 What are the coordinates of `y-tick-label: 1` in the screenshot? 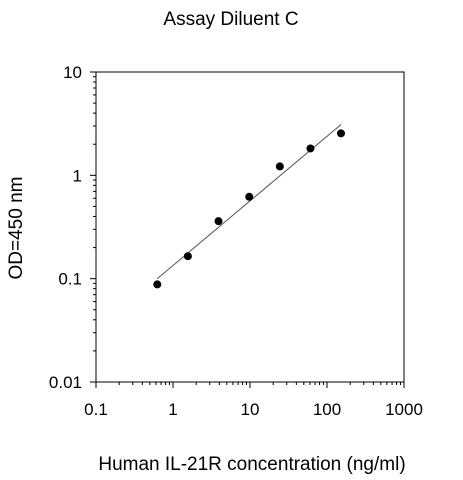 It's located at (77, 175).